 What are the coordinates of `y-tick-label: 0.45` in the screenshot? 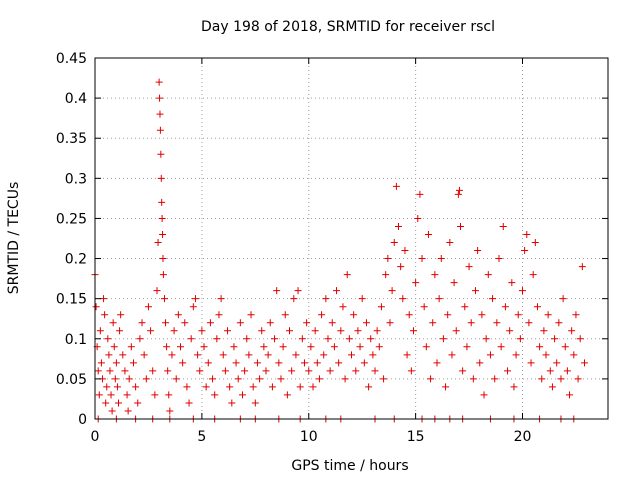 It's located at (71, 59).